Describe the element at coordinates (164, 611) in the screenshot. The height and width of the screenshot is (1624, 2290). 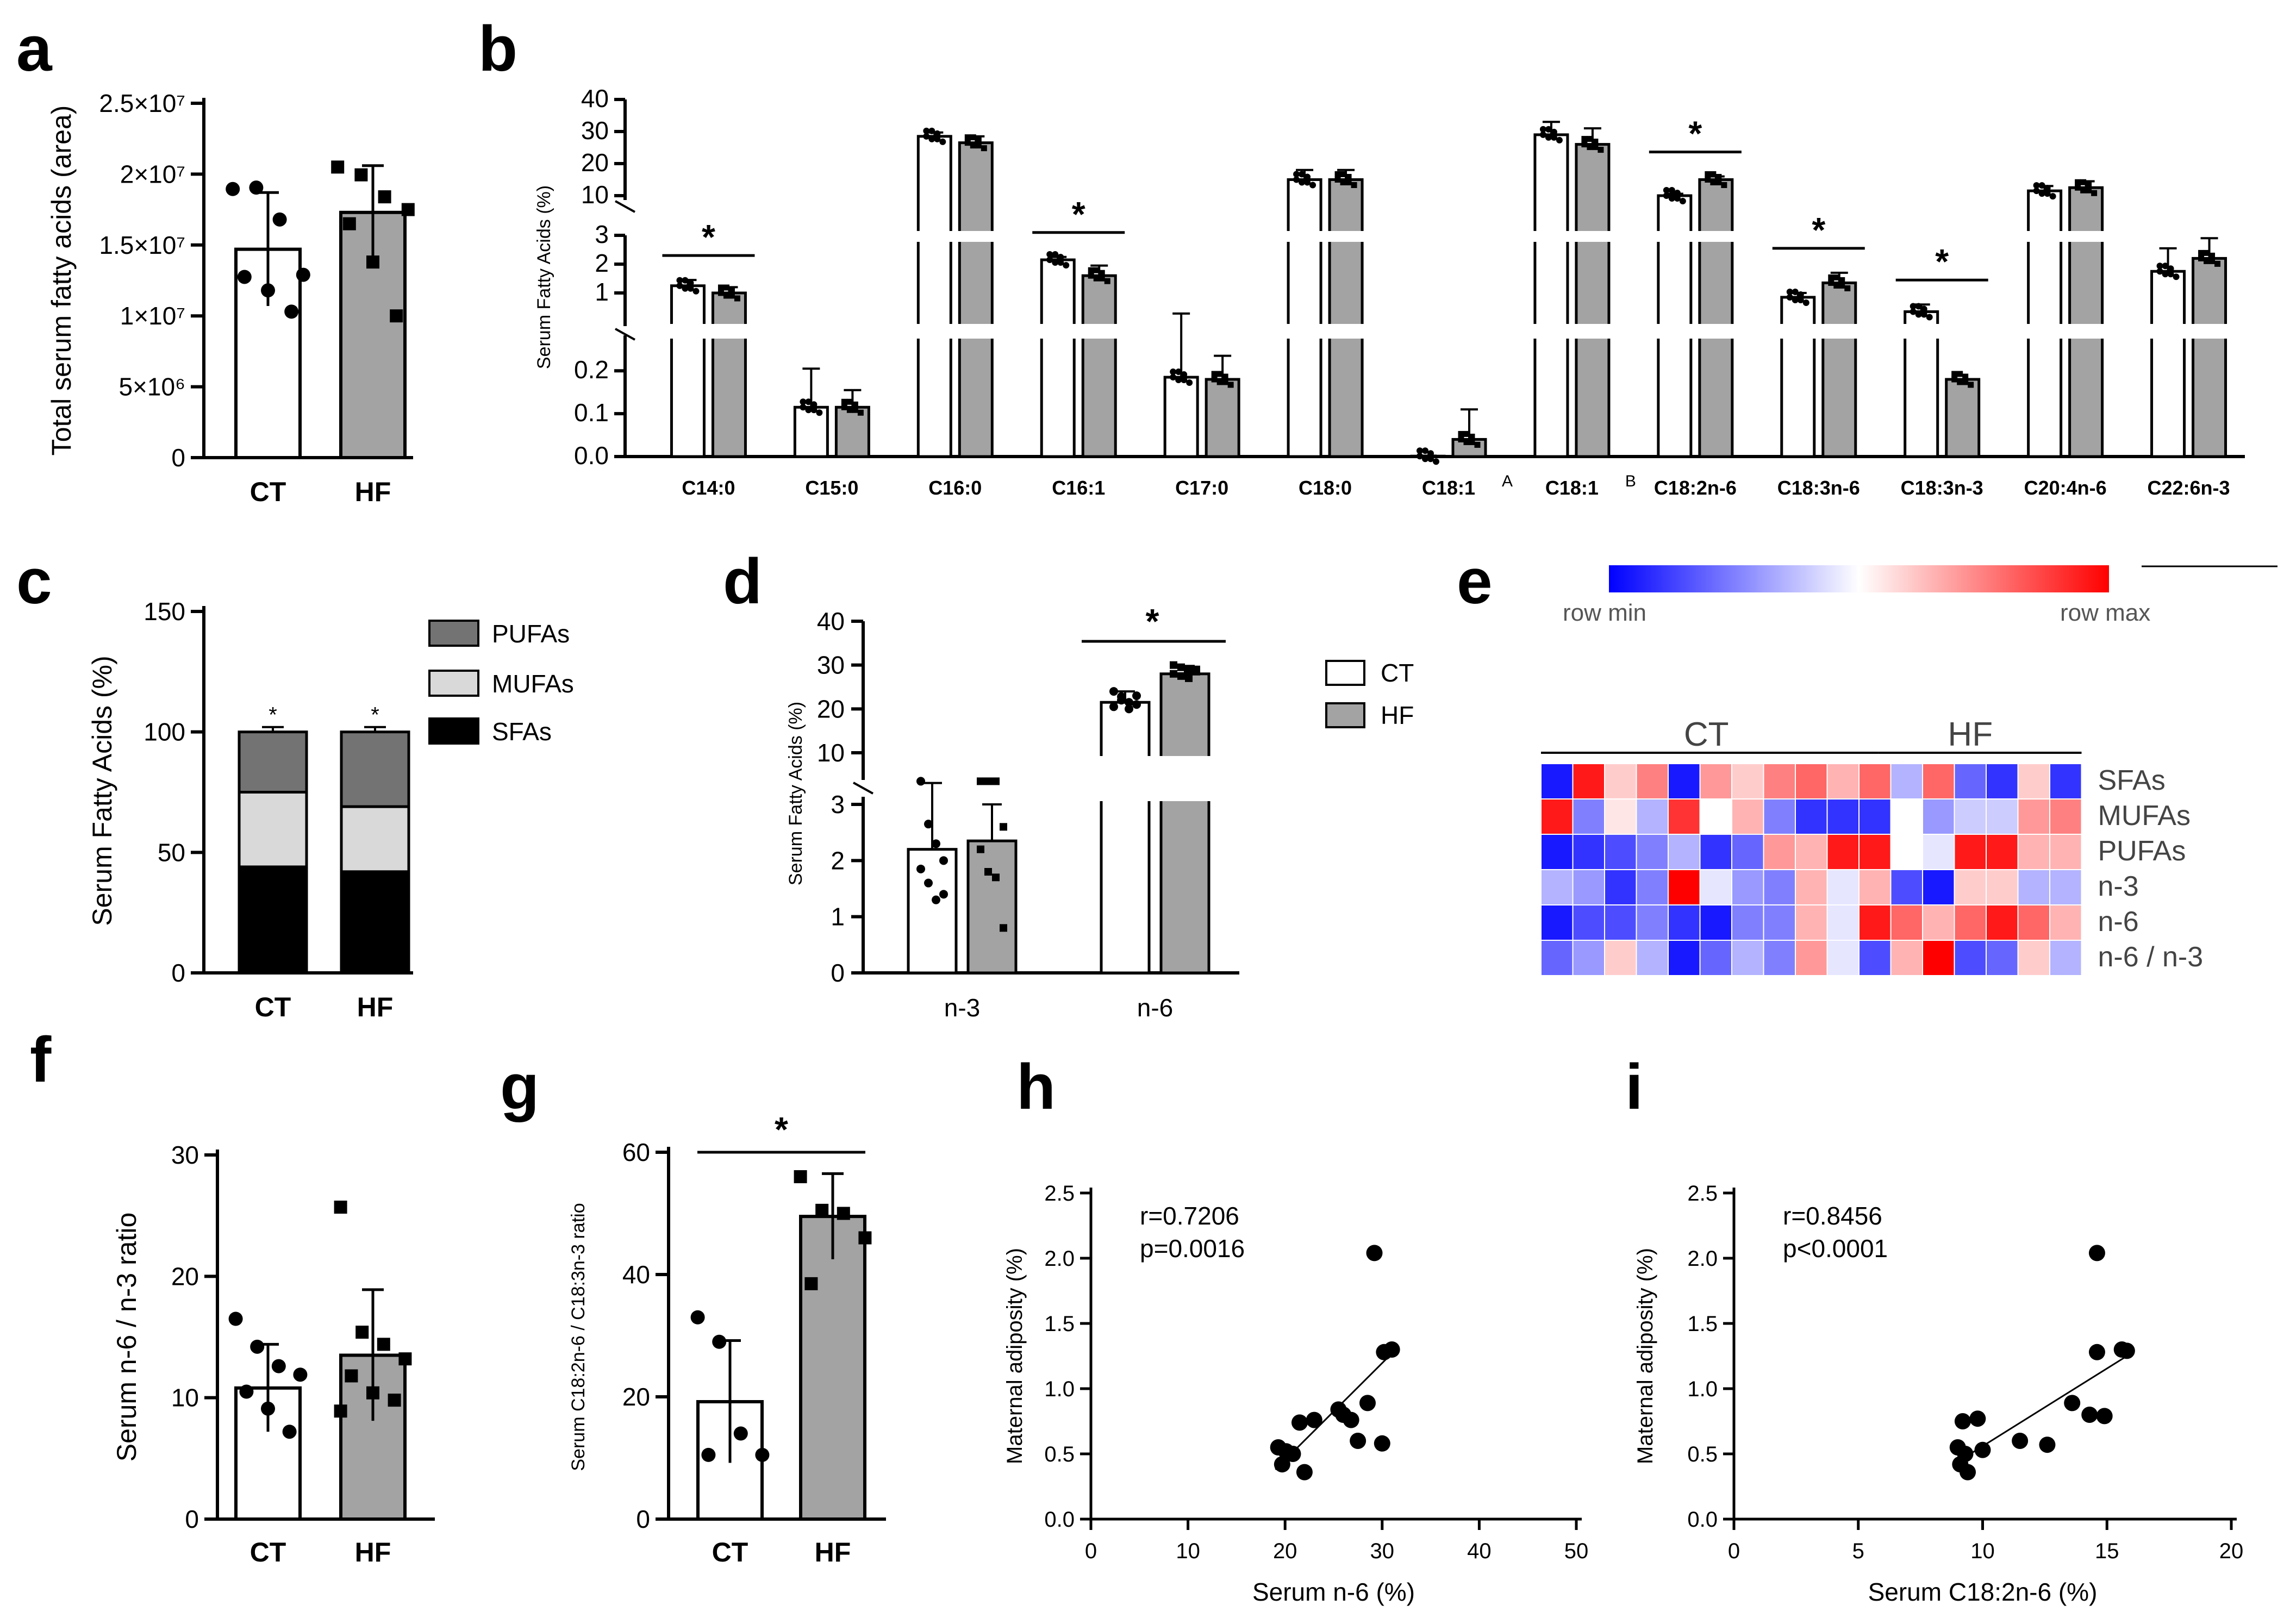
I see `c-ytick-label: 150` at that location.